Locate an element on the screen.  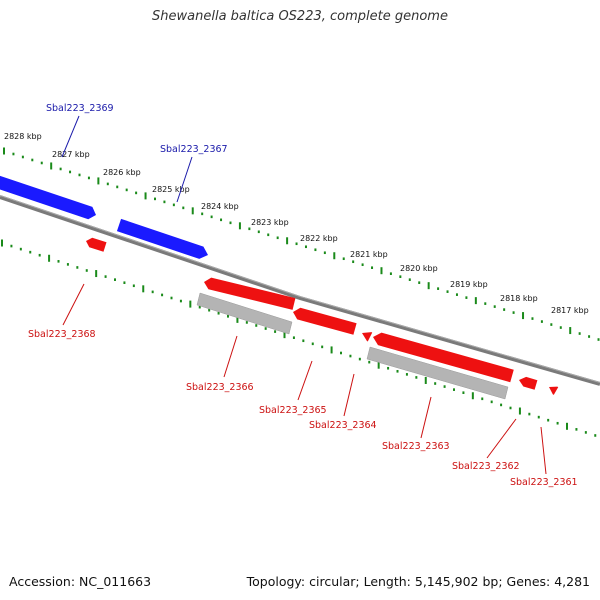
gene-label-Sbal223_2366: Sbal223_2366 is located at coordinates (220, 387).